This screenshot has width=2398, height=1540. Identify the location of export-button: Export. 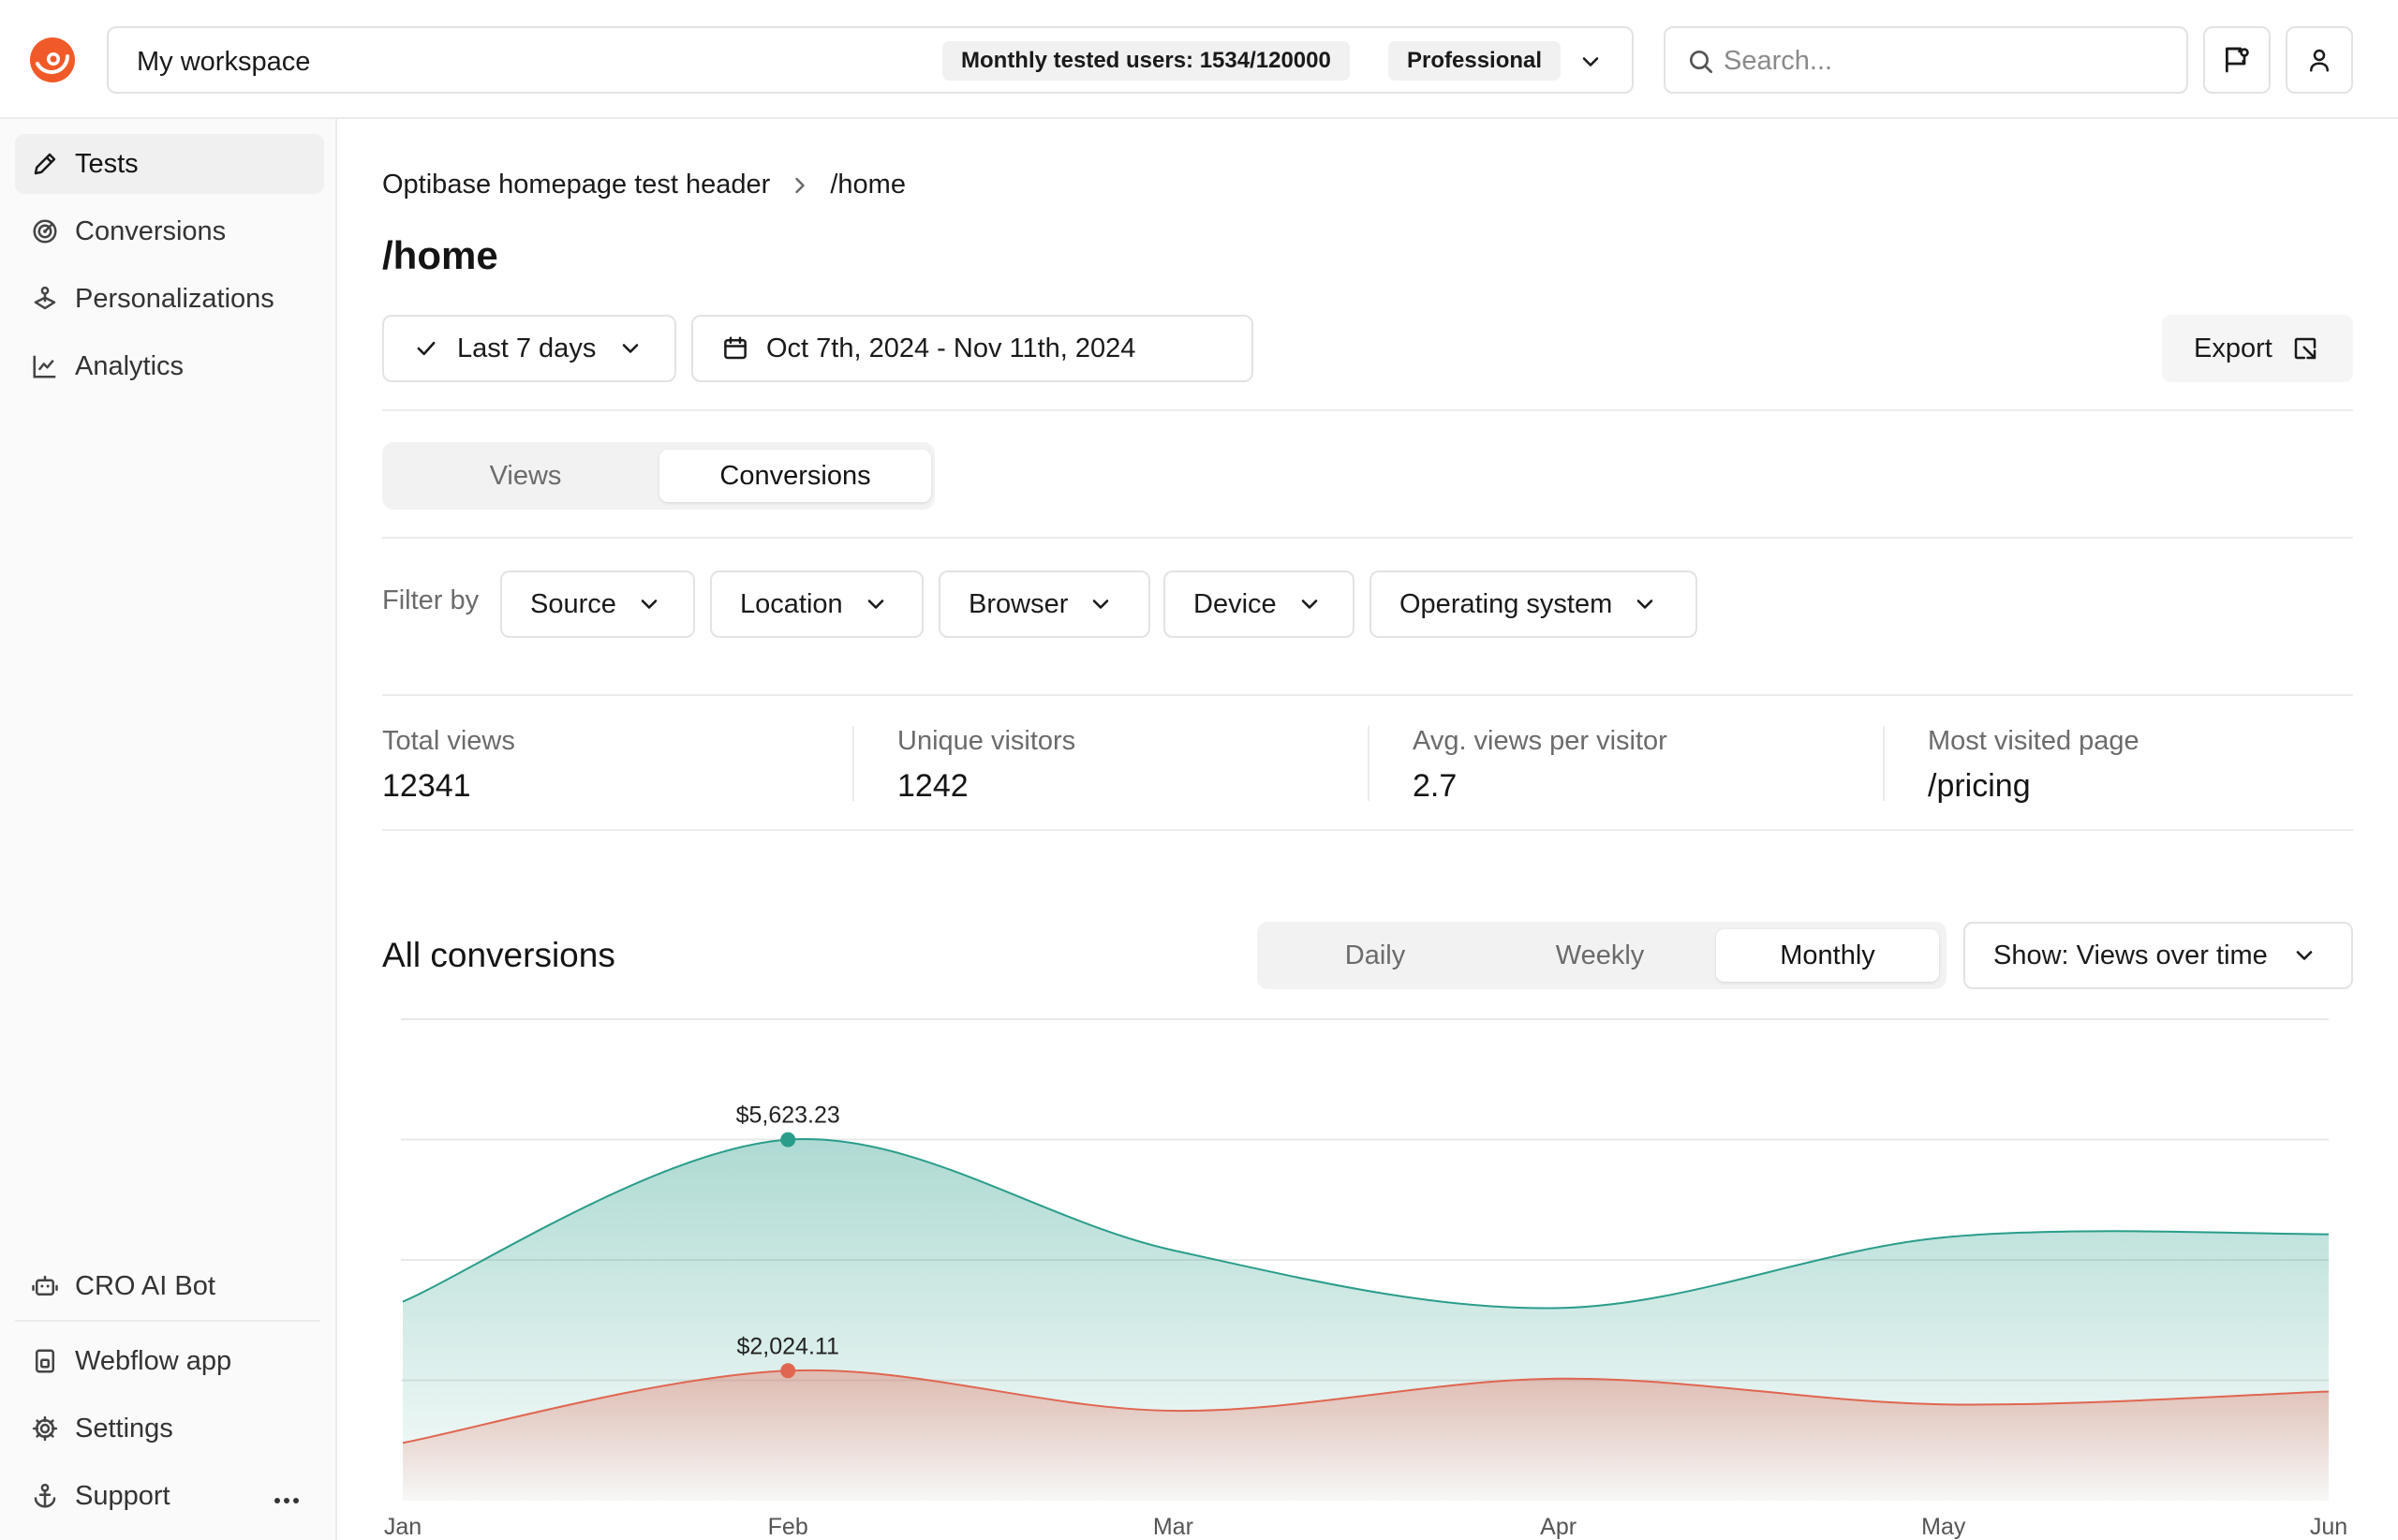
(2257, 348).